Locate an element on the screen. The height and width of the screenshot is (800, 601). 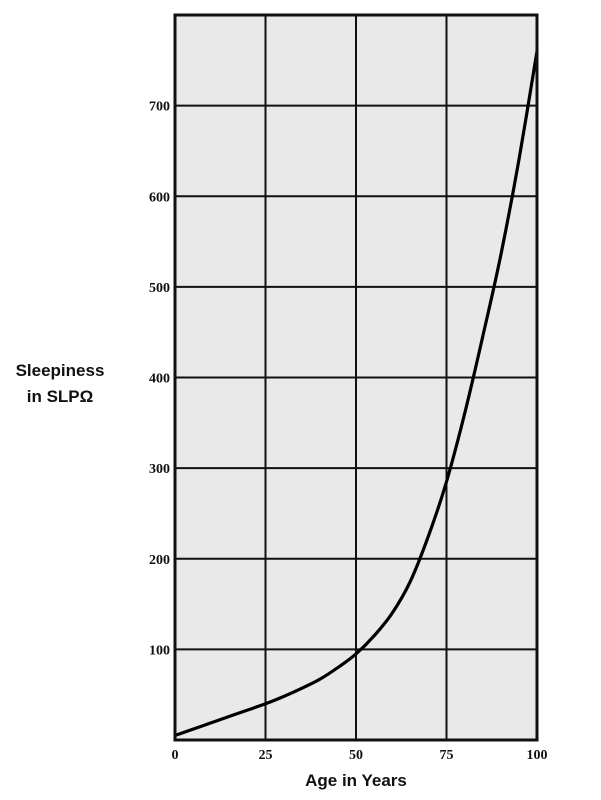
x-tick-label: 25 is located at coordinates (266, 755).